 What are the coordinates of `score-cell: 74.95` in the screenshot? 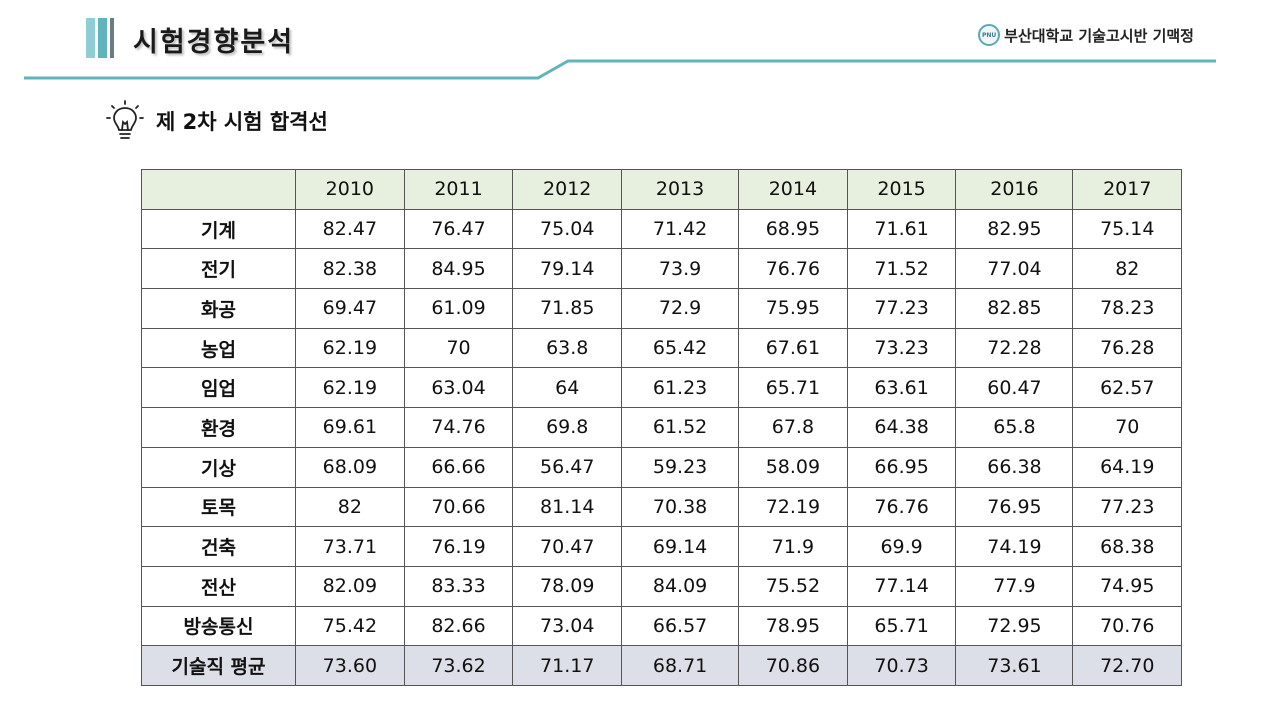 It's located at (1127, 586).